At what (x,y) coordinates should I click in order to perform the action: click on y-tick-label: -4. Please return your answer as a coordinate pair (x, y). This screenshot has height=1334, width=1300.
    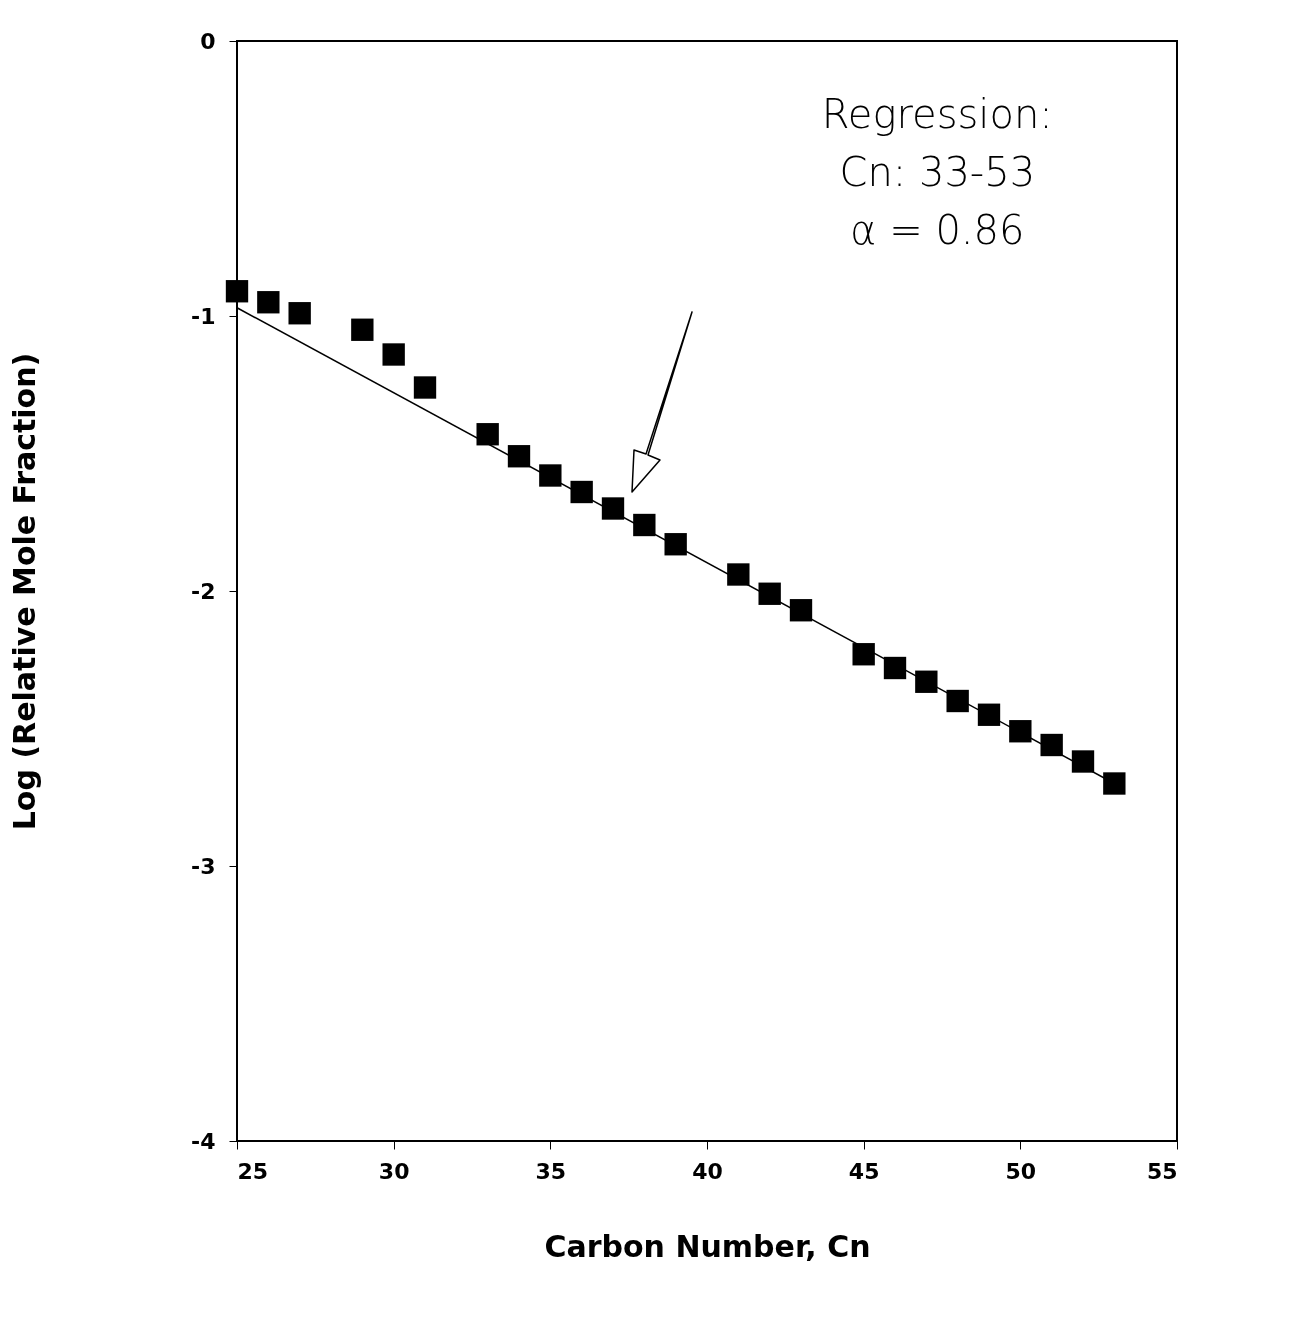
    Looking at the image, I should click on (203, 1141).